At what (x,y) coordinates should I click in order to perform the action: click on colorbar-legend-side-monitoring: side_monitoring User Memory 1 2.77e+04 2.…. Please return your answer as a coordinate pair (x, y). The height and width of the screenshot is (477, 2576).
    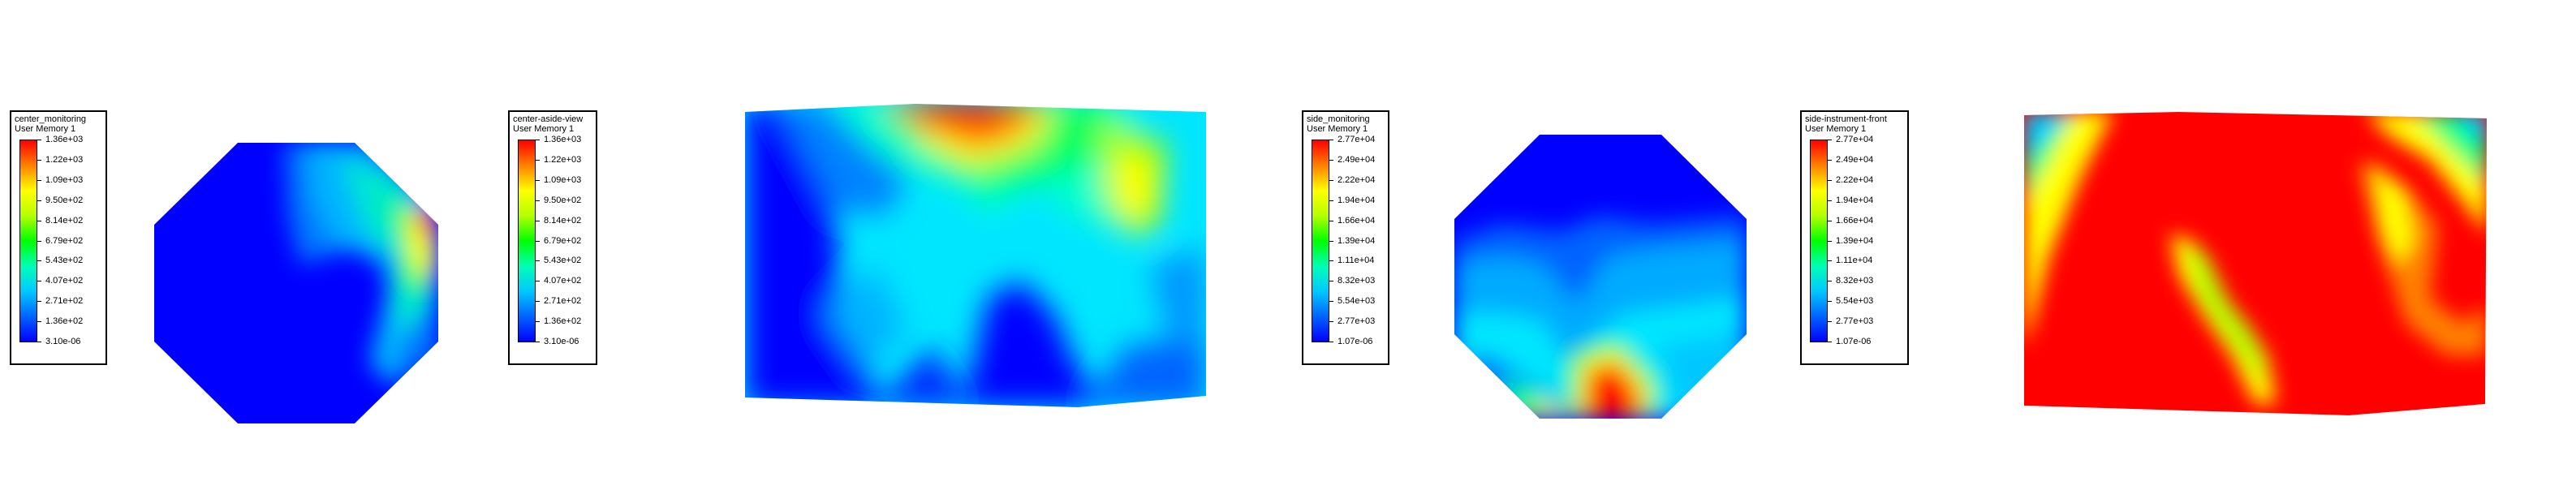
    Looking at the image, I should click on (1346, 237).